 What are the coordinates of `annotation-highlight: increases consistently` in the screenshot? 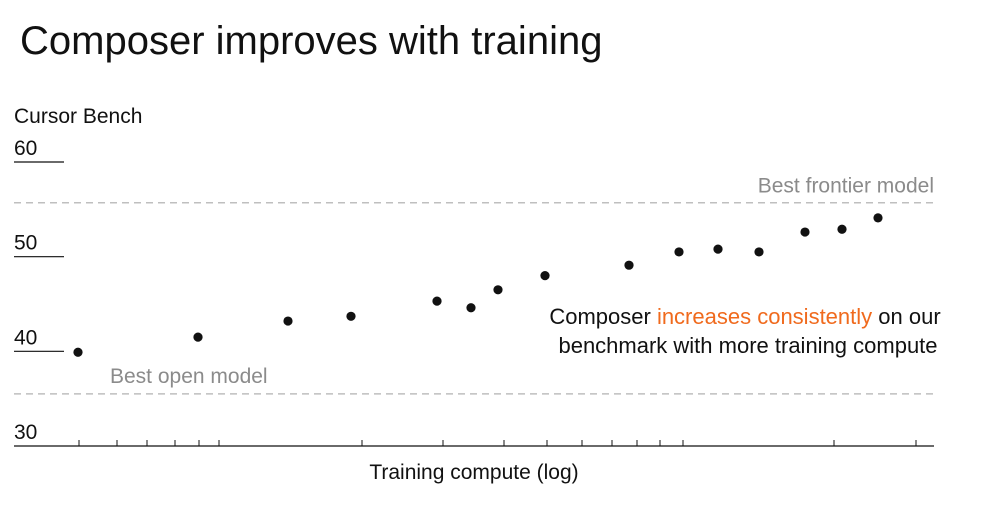 It's located at (764, 316).